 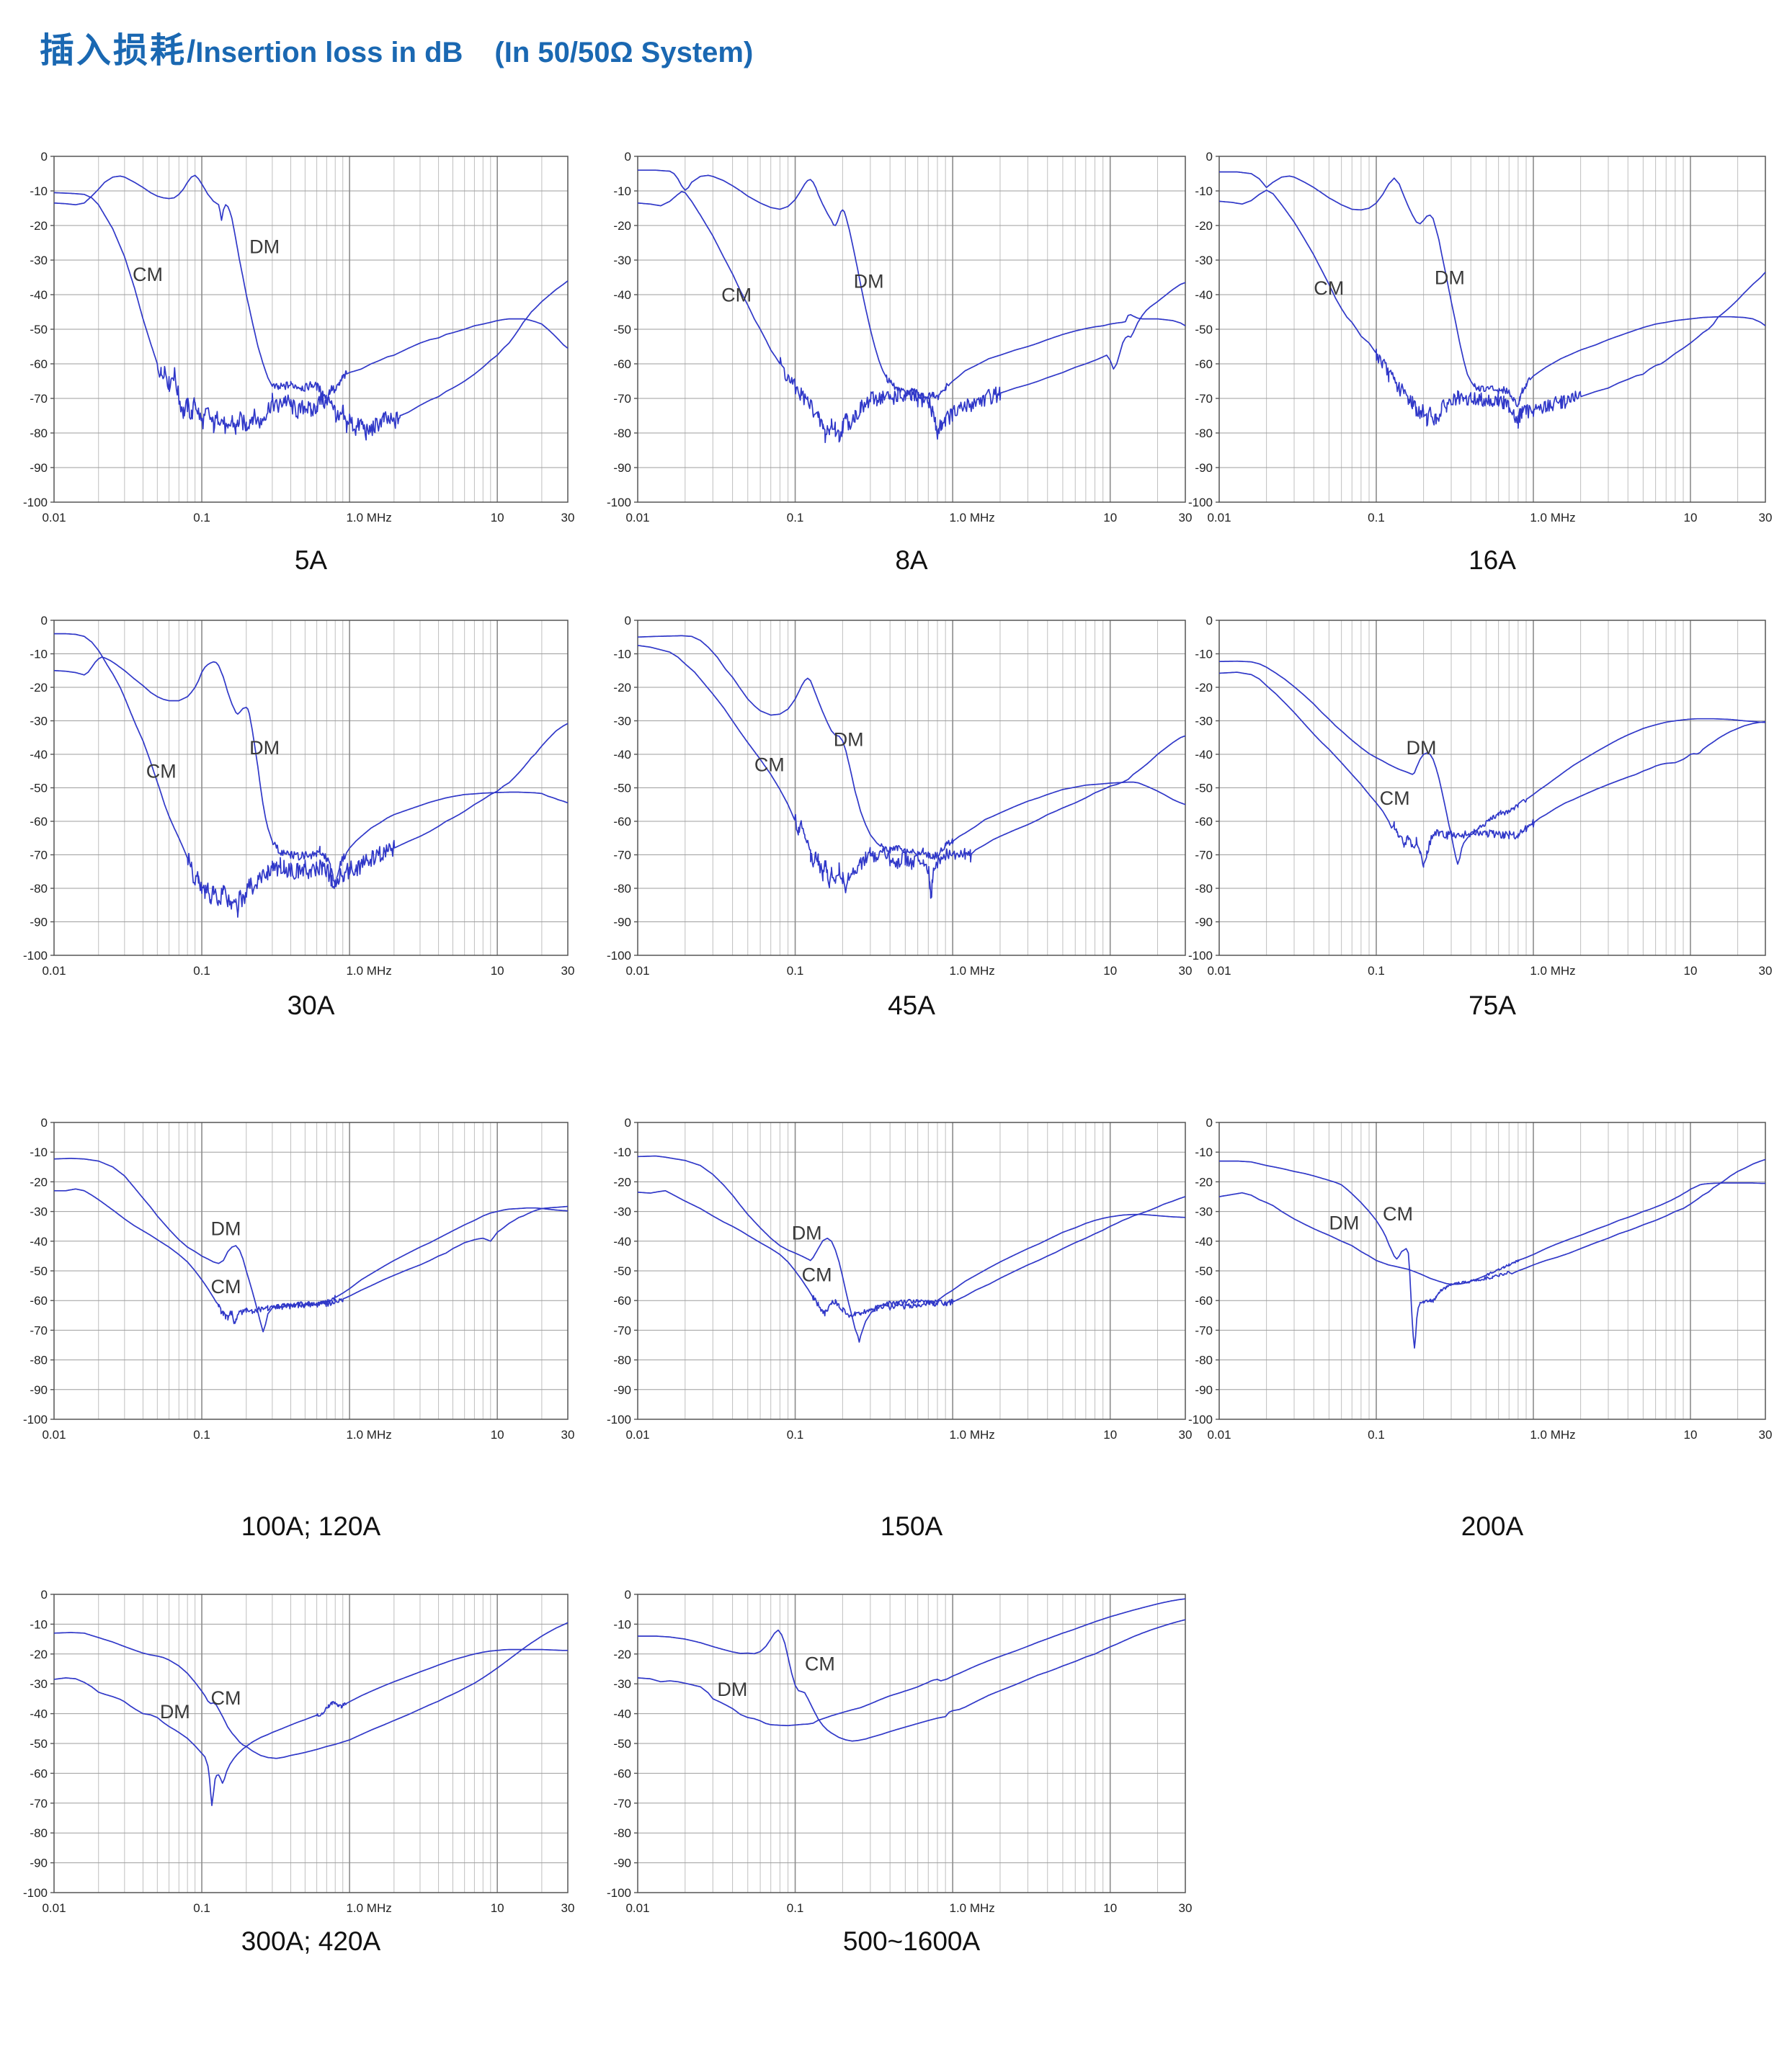 I want to click on chart-title: 150A, so click(x=912, y=1526).